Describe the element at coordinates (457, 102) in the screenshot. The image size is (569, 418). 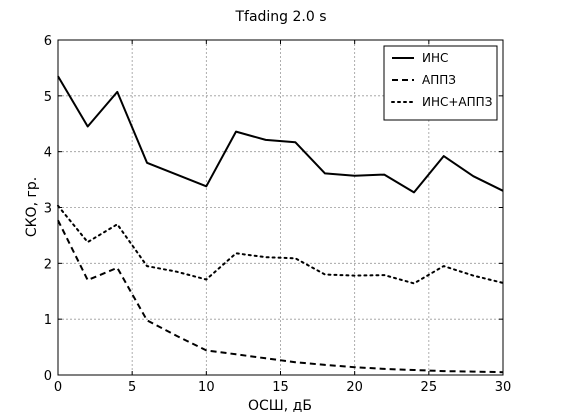
I see `legend-label-3: ИНС+АППЗ` at that location.